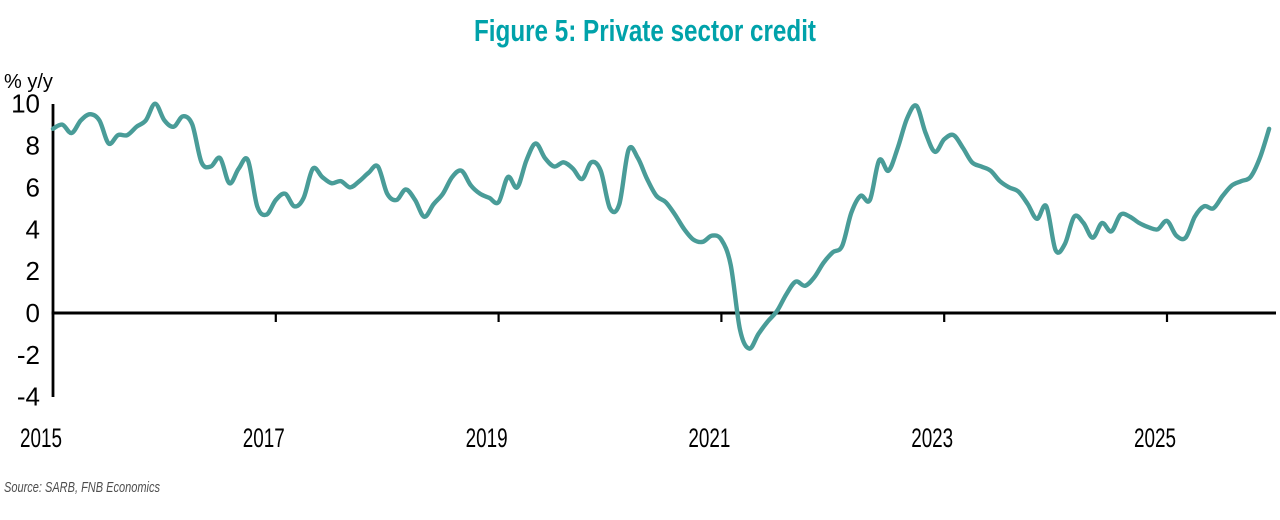  What do you see at coordinates (28, 397) in the screenshot?
I see `y-tick-label--4: -4` at bounding box center [28, 397].